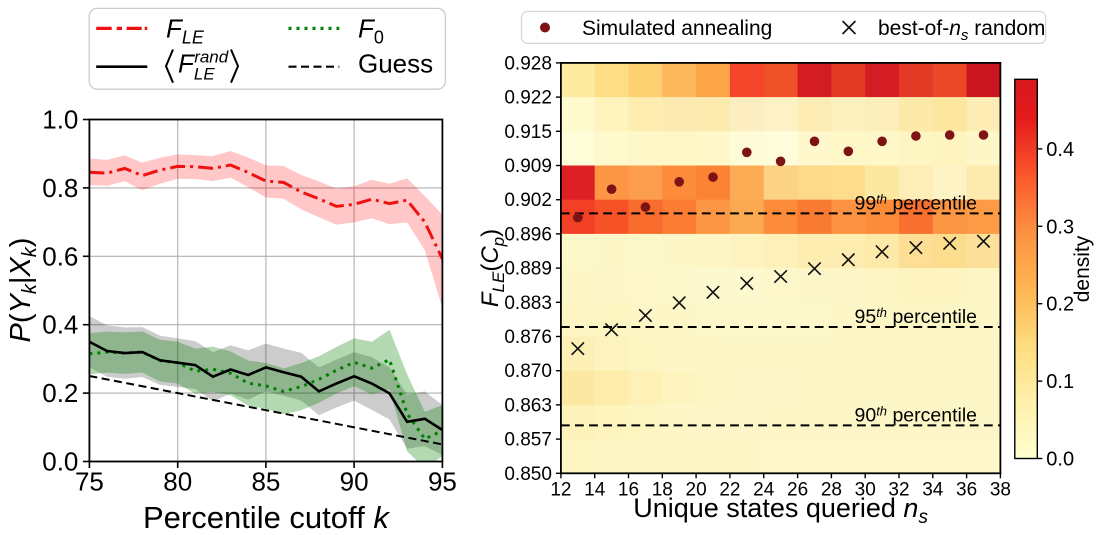  Describe the element at coordinates (89, 482) in the screenshot. I see `svg-text: 75` at that location.